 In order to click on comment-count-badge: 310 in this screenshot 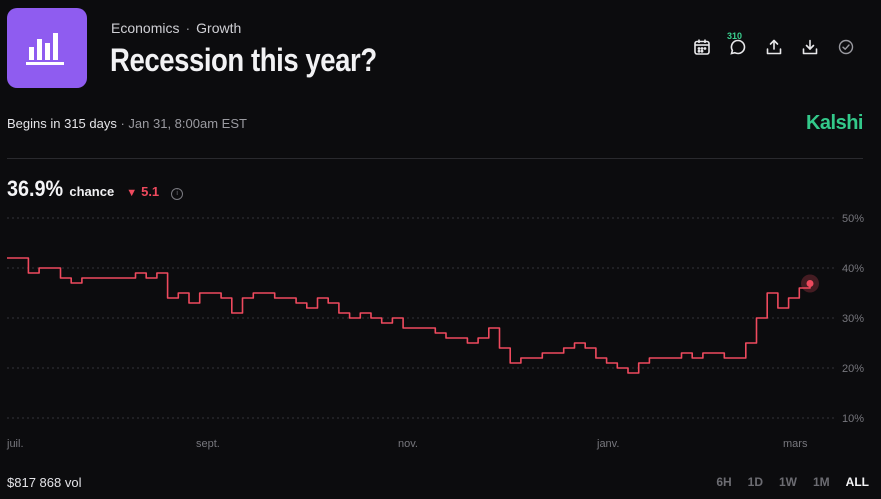, I will do `click(735, 36)`.